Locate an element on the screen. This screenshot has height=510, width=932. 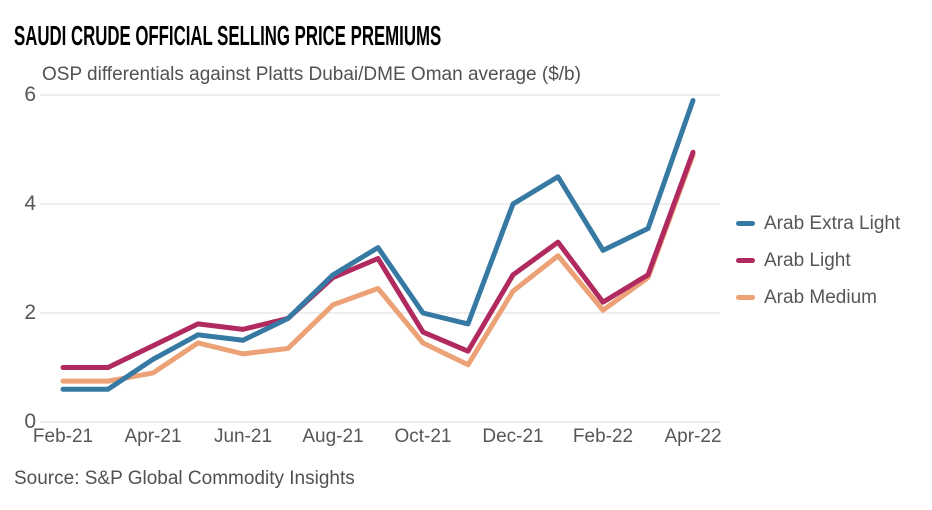
legend-swatch-arab-light-icon is located at coordinates (745, 260).